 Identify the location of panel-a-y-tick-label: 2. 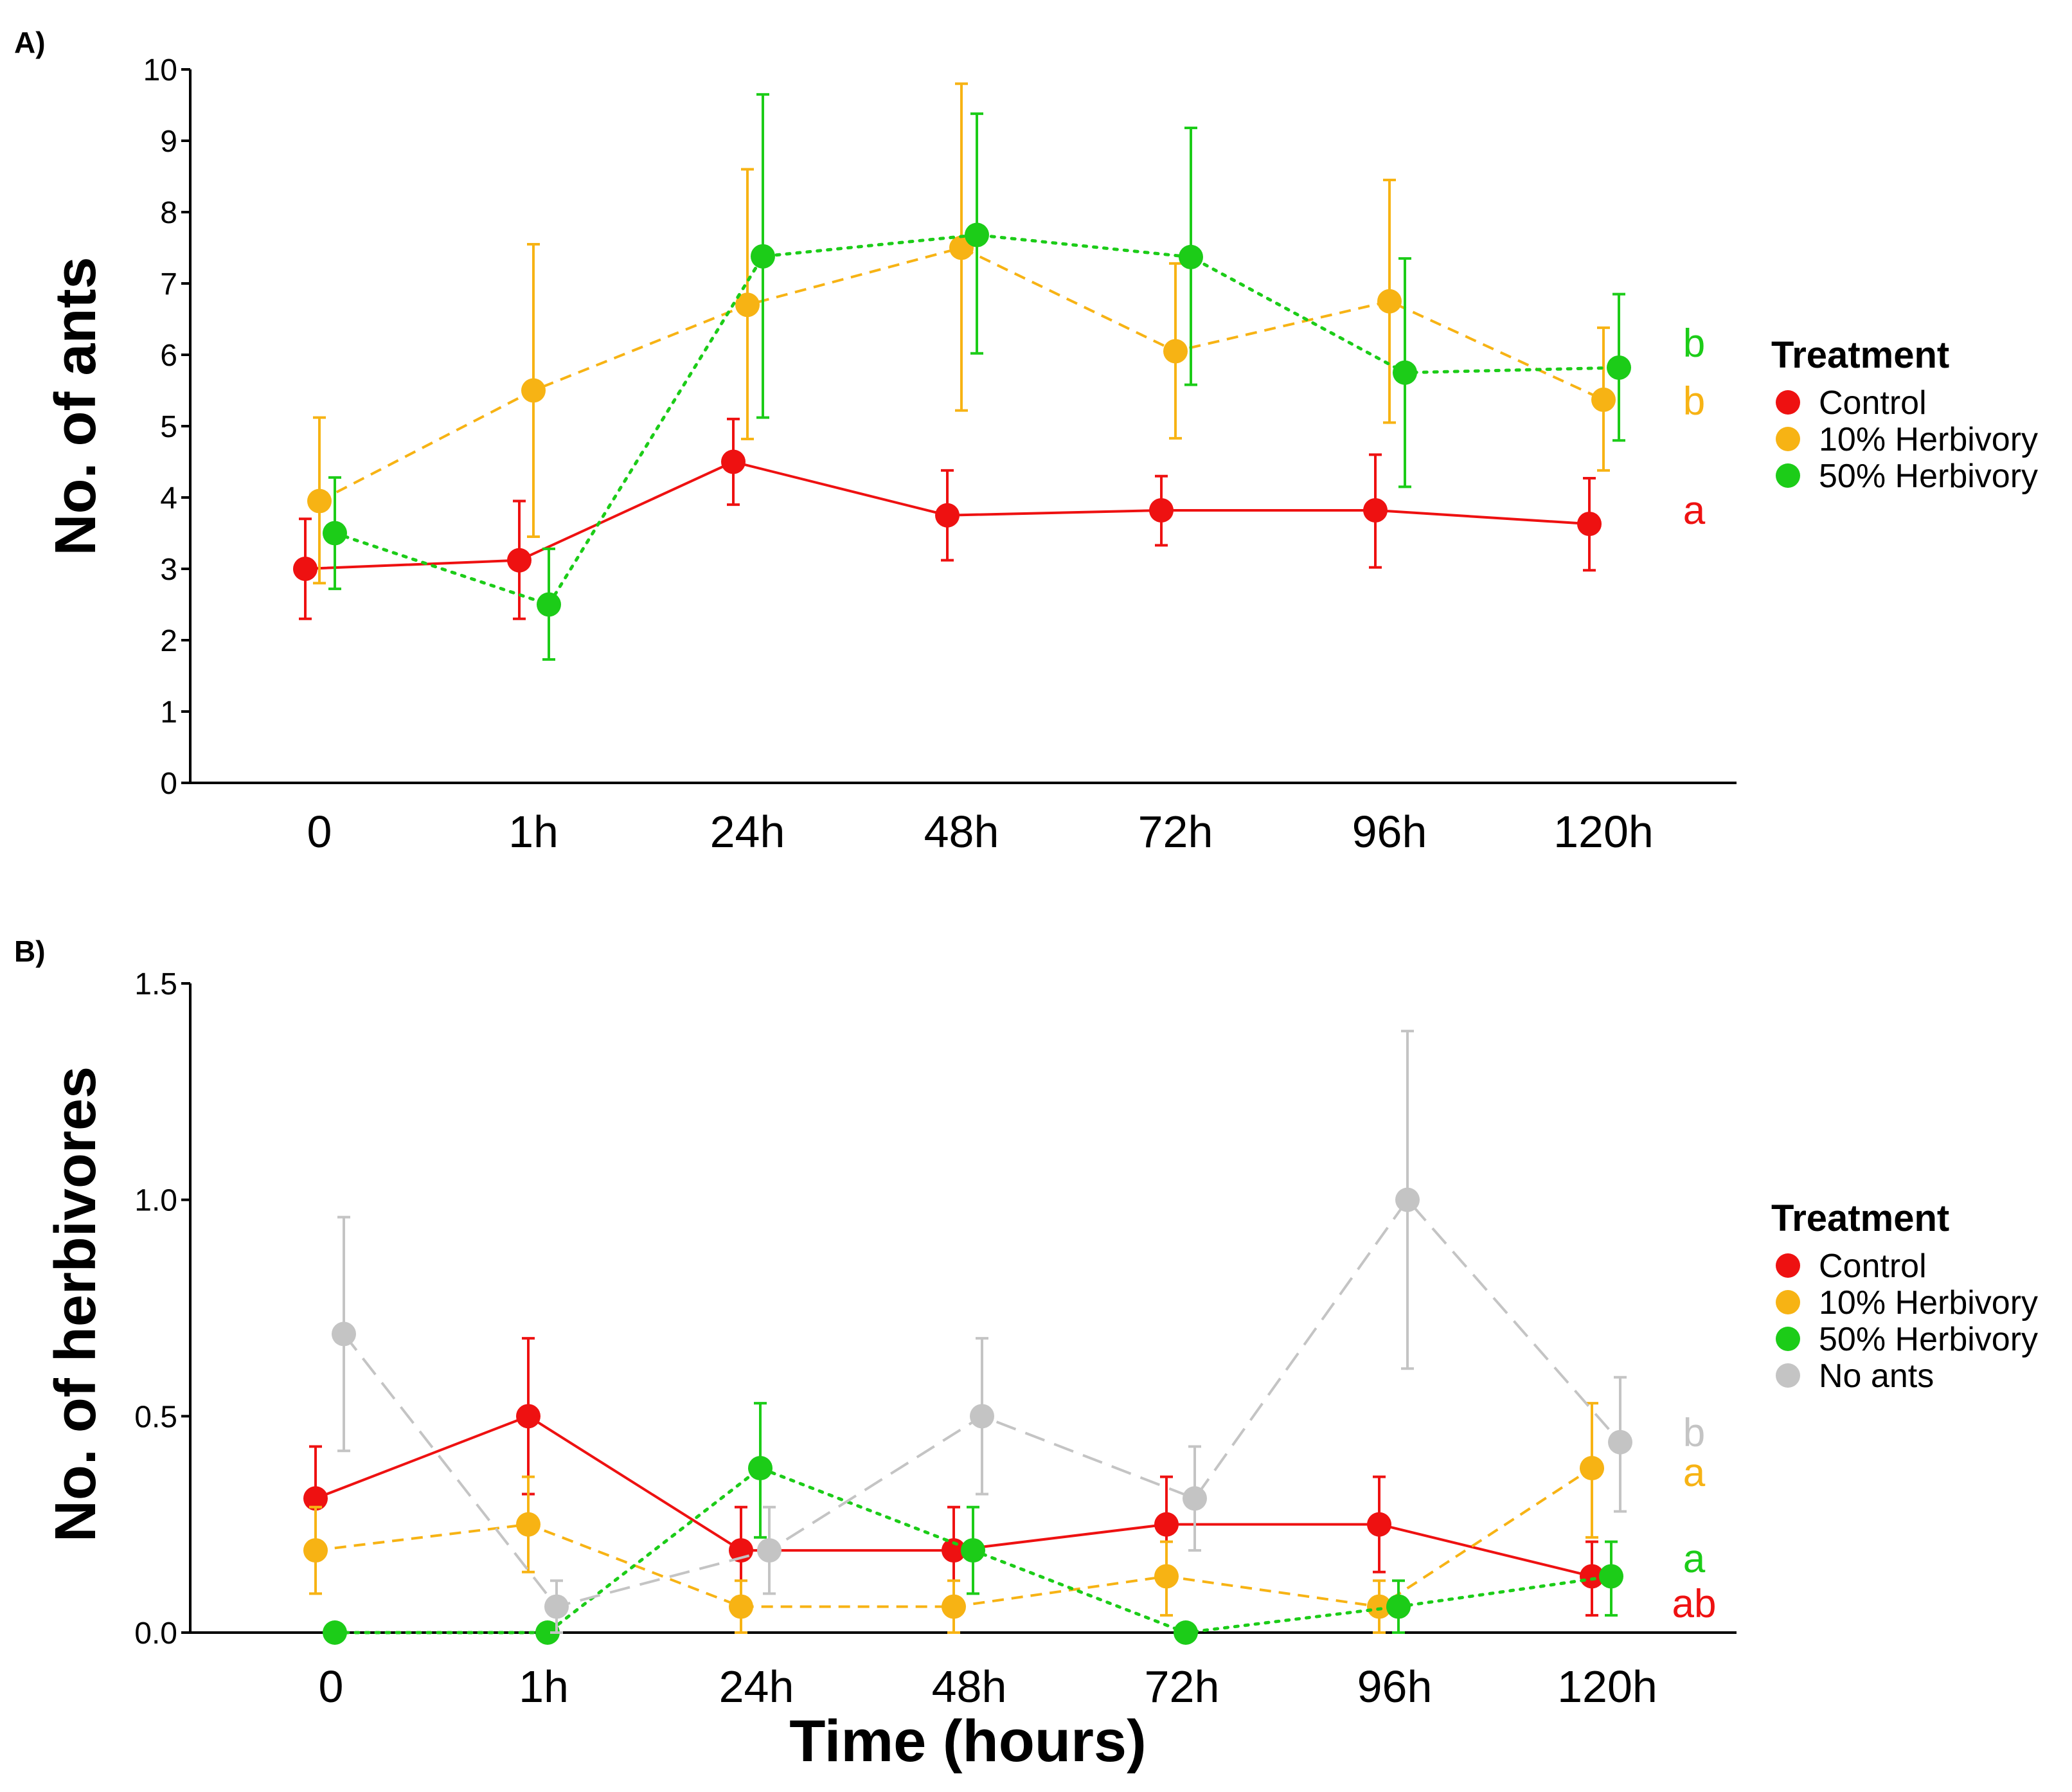
(168, 641).